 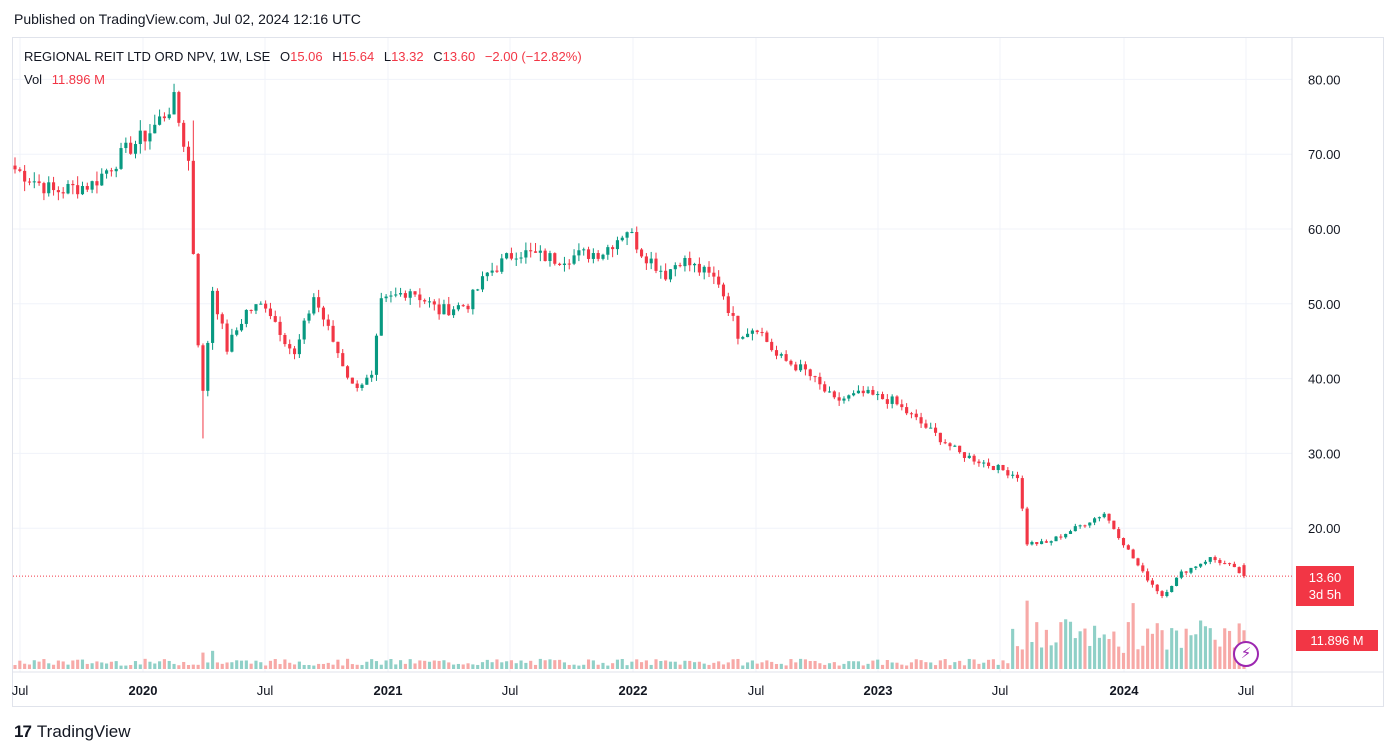 What do you see at coordinates (147, 56) in the screenshot?
I see `legend-symbol: REGIONAL REIT LTD ORD NPV, 1W, LSE` at bounding box center [147, 56].